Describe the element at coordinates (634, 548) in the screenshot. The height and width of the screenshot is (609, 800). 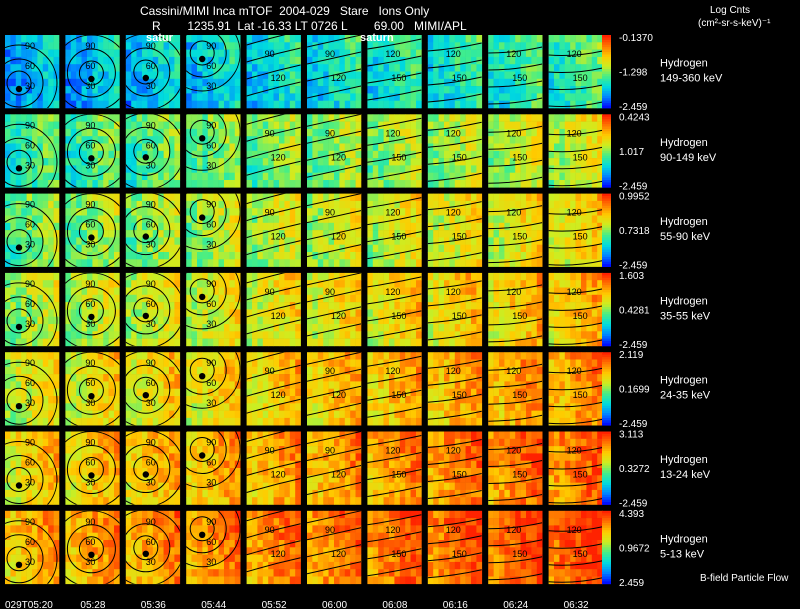
I see `colorbar-mid-label: 0.9672` at that location.